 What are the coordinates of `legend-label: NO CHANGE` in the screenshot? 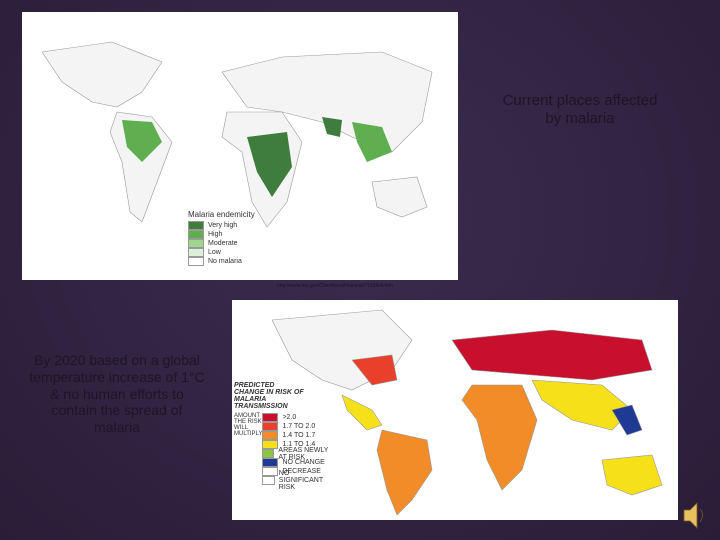 It's located at (303, 462).